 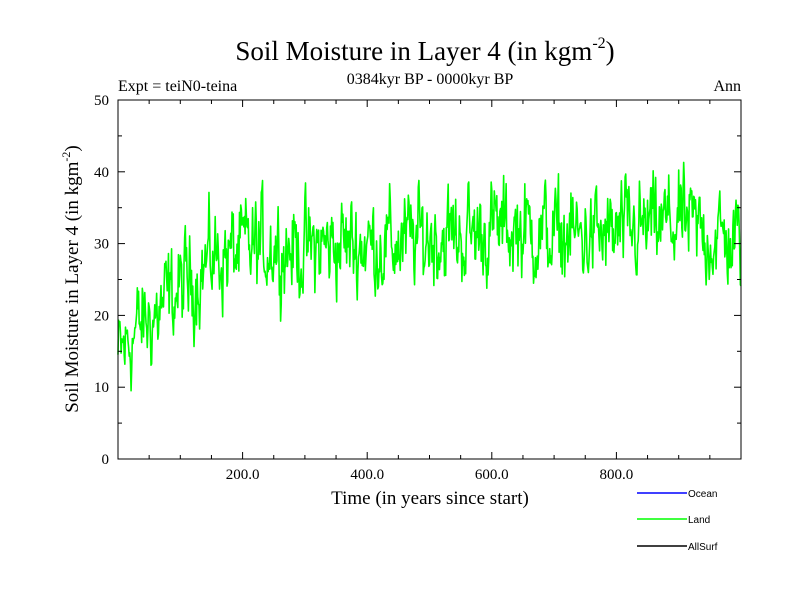 What do you see at coordinates (699, 520) in the screenshot?
I see `legend-label-land: Land` at bounding box center [699, 520].